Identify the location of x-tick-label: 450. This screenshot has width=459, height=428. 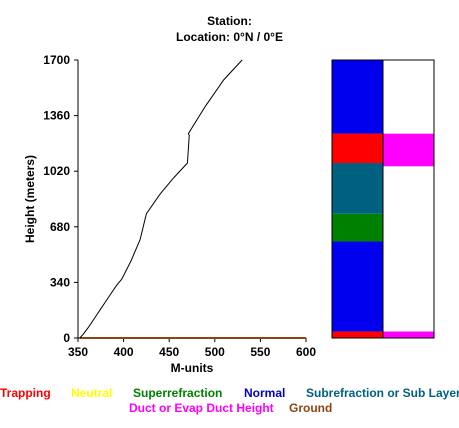
(169, 352).